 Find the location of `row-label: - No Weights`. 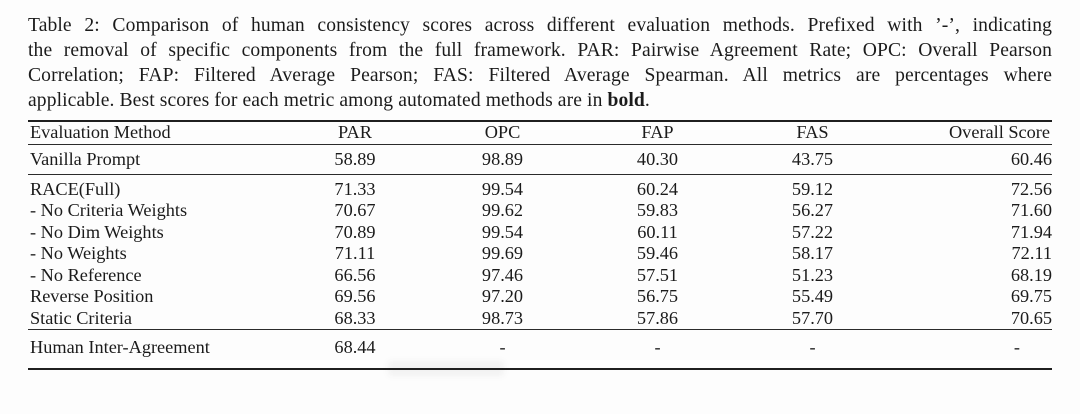

row-label: - No Weights is located at coordinates (78, 253).